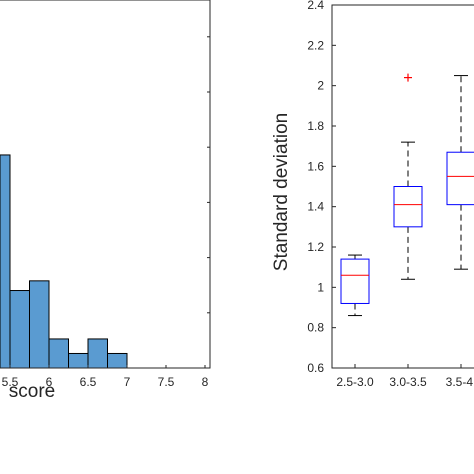  What do you see at coordinates (320, 86) in the screenshot?
I see `boxplot-y-tick-label: 2` at bounding box center [320, 86].